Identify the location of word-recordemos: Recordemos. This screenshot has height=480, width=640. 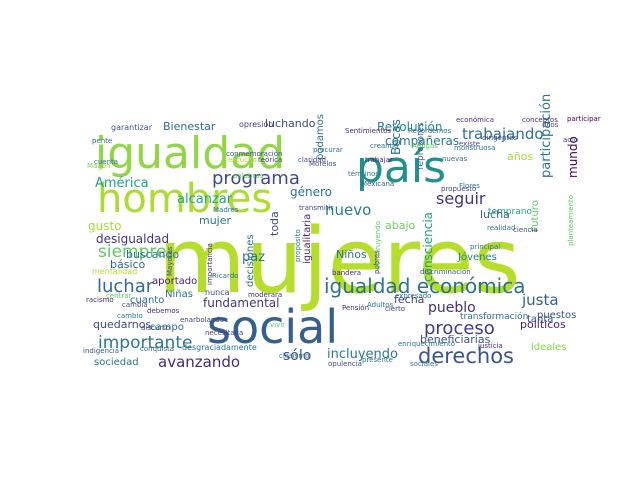
(430, 131).